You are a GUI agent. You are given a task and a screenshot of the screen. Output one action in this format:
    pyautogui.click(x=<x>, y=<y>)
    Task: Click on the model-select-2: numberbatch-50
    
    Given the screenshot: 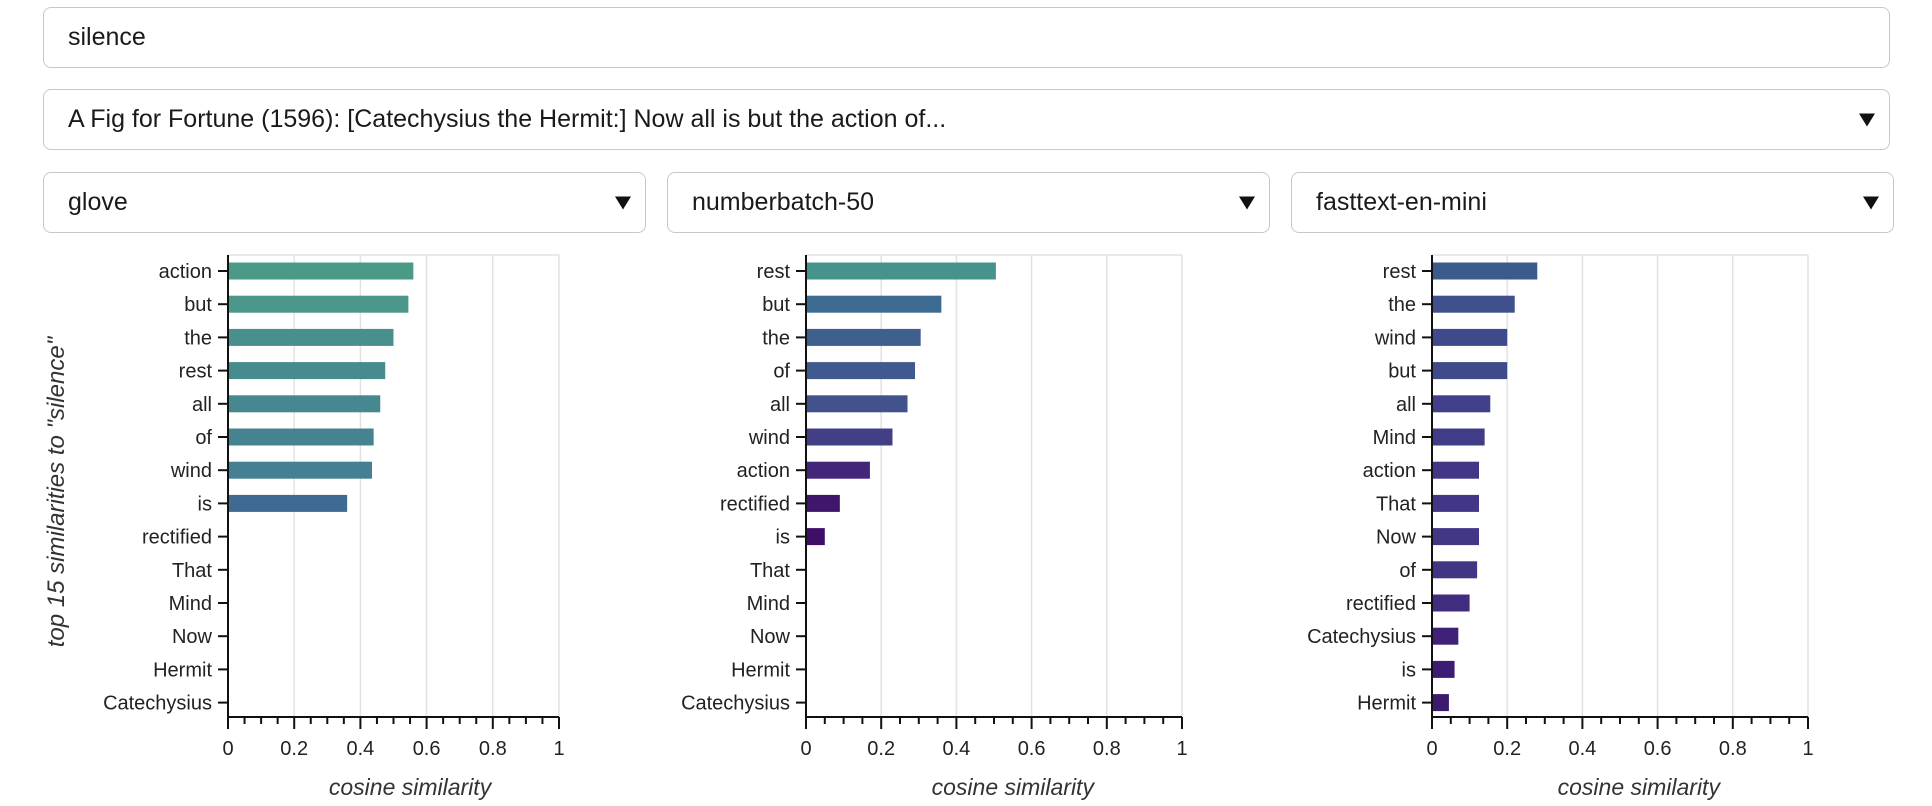 What is the action you would take?
    pyautogui.click(x=968, y=202)
    